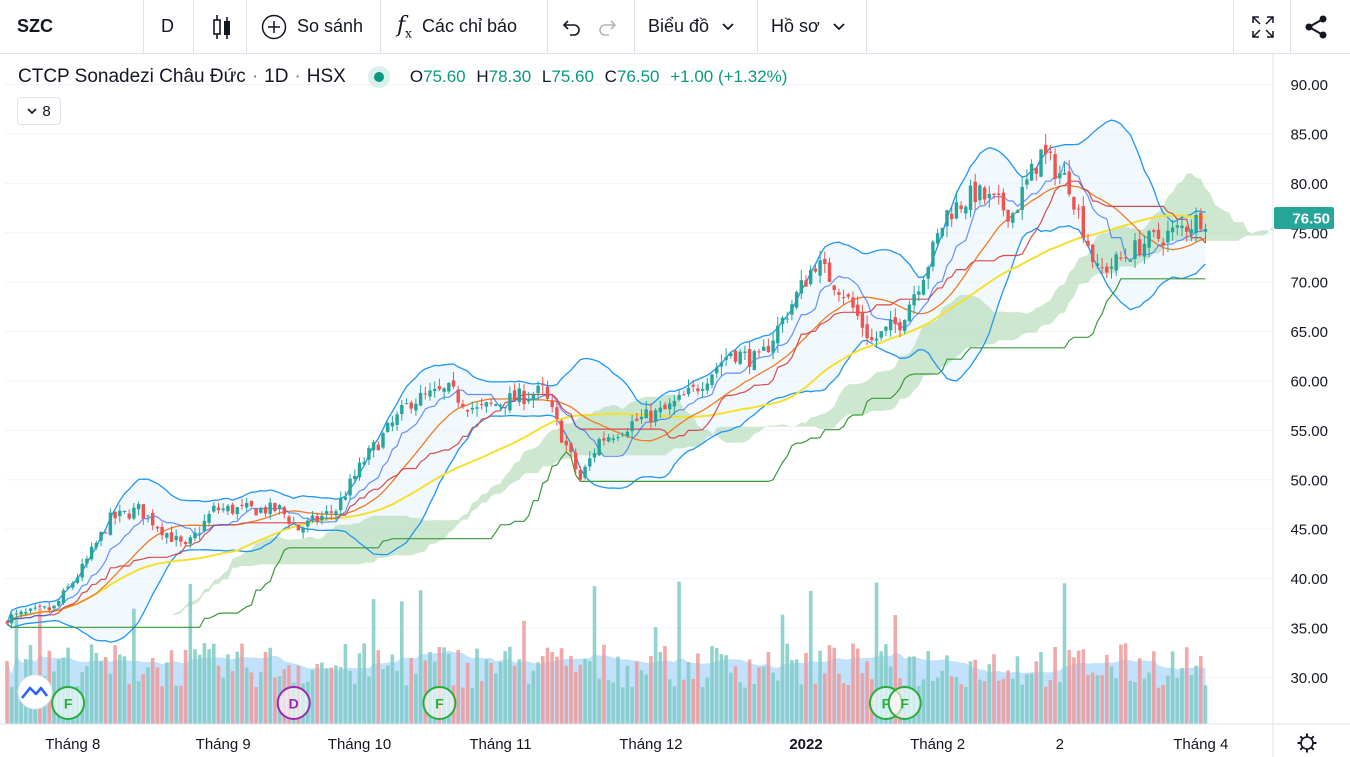  I want to click on price-tick-label: 40.00, so click(1309, 579).